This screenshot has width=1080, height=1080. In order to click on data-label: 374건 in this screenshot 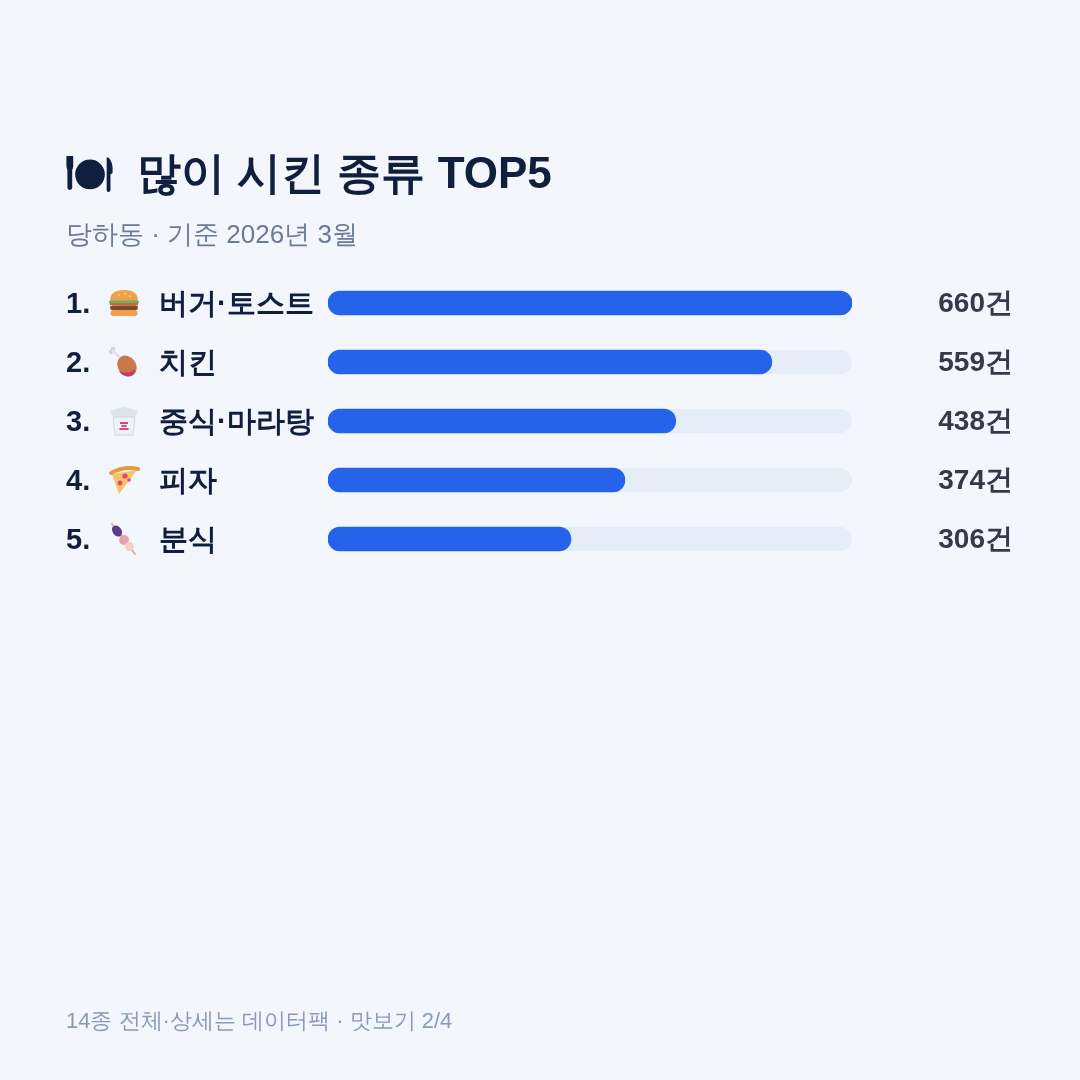, I will do `click(975, 479)`.